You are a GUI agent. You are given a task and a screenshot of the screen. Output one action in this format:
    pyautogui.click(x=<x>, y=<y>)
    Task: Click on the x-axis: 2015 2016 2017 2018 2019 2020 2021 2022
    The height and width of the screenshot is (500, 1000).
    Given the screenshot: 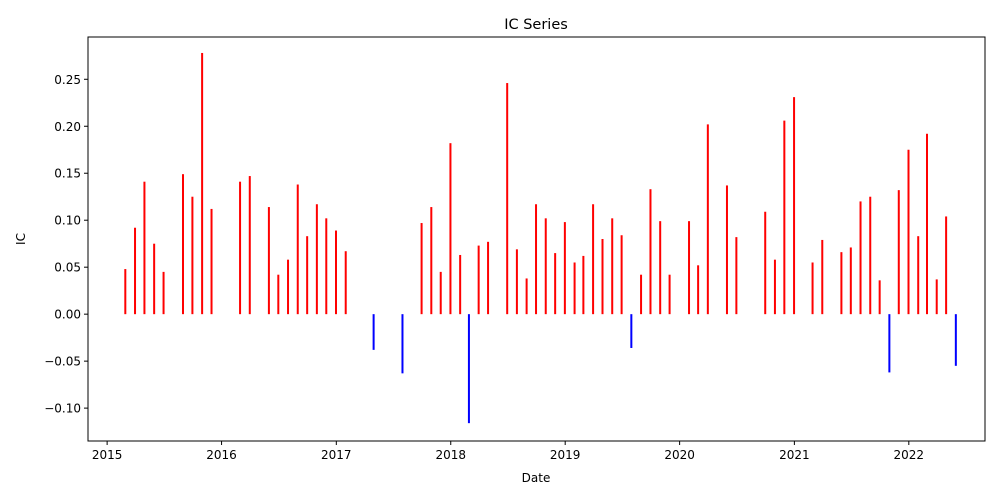 What is the action you would take?
    pyautogui.click(x=508, y=451)
    